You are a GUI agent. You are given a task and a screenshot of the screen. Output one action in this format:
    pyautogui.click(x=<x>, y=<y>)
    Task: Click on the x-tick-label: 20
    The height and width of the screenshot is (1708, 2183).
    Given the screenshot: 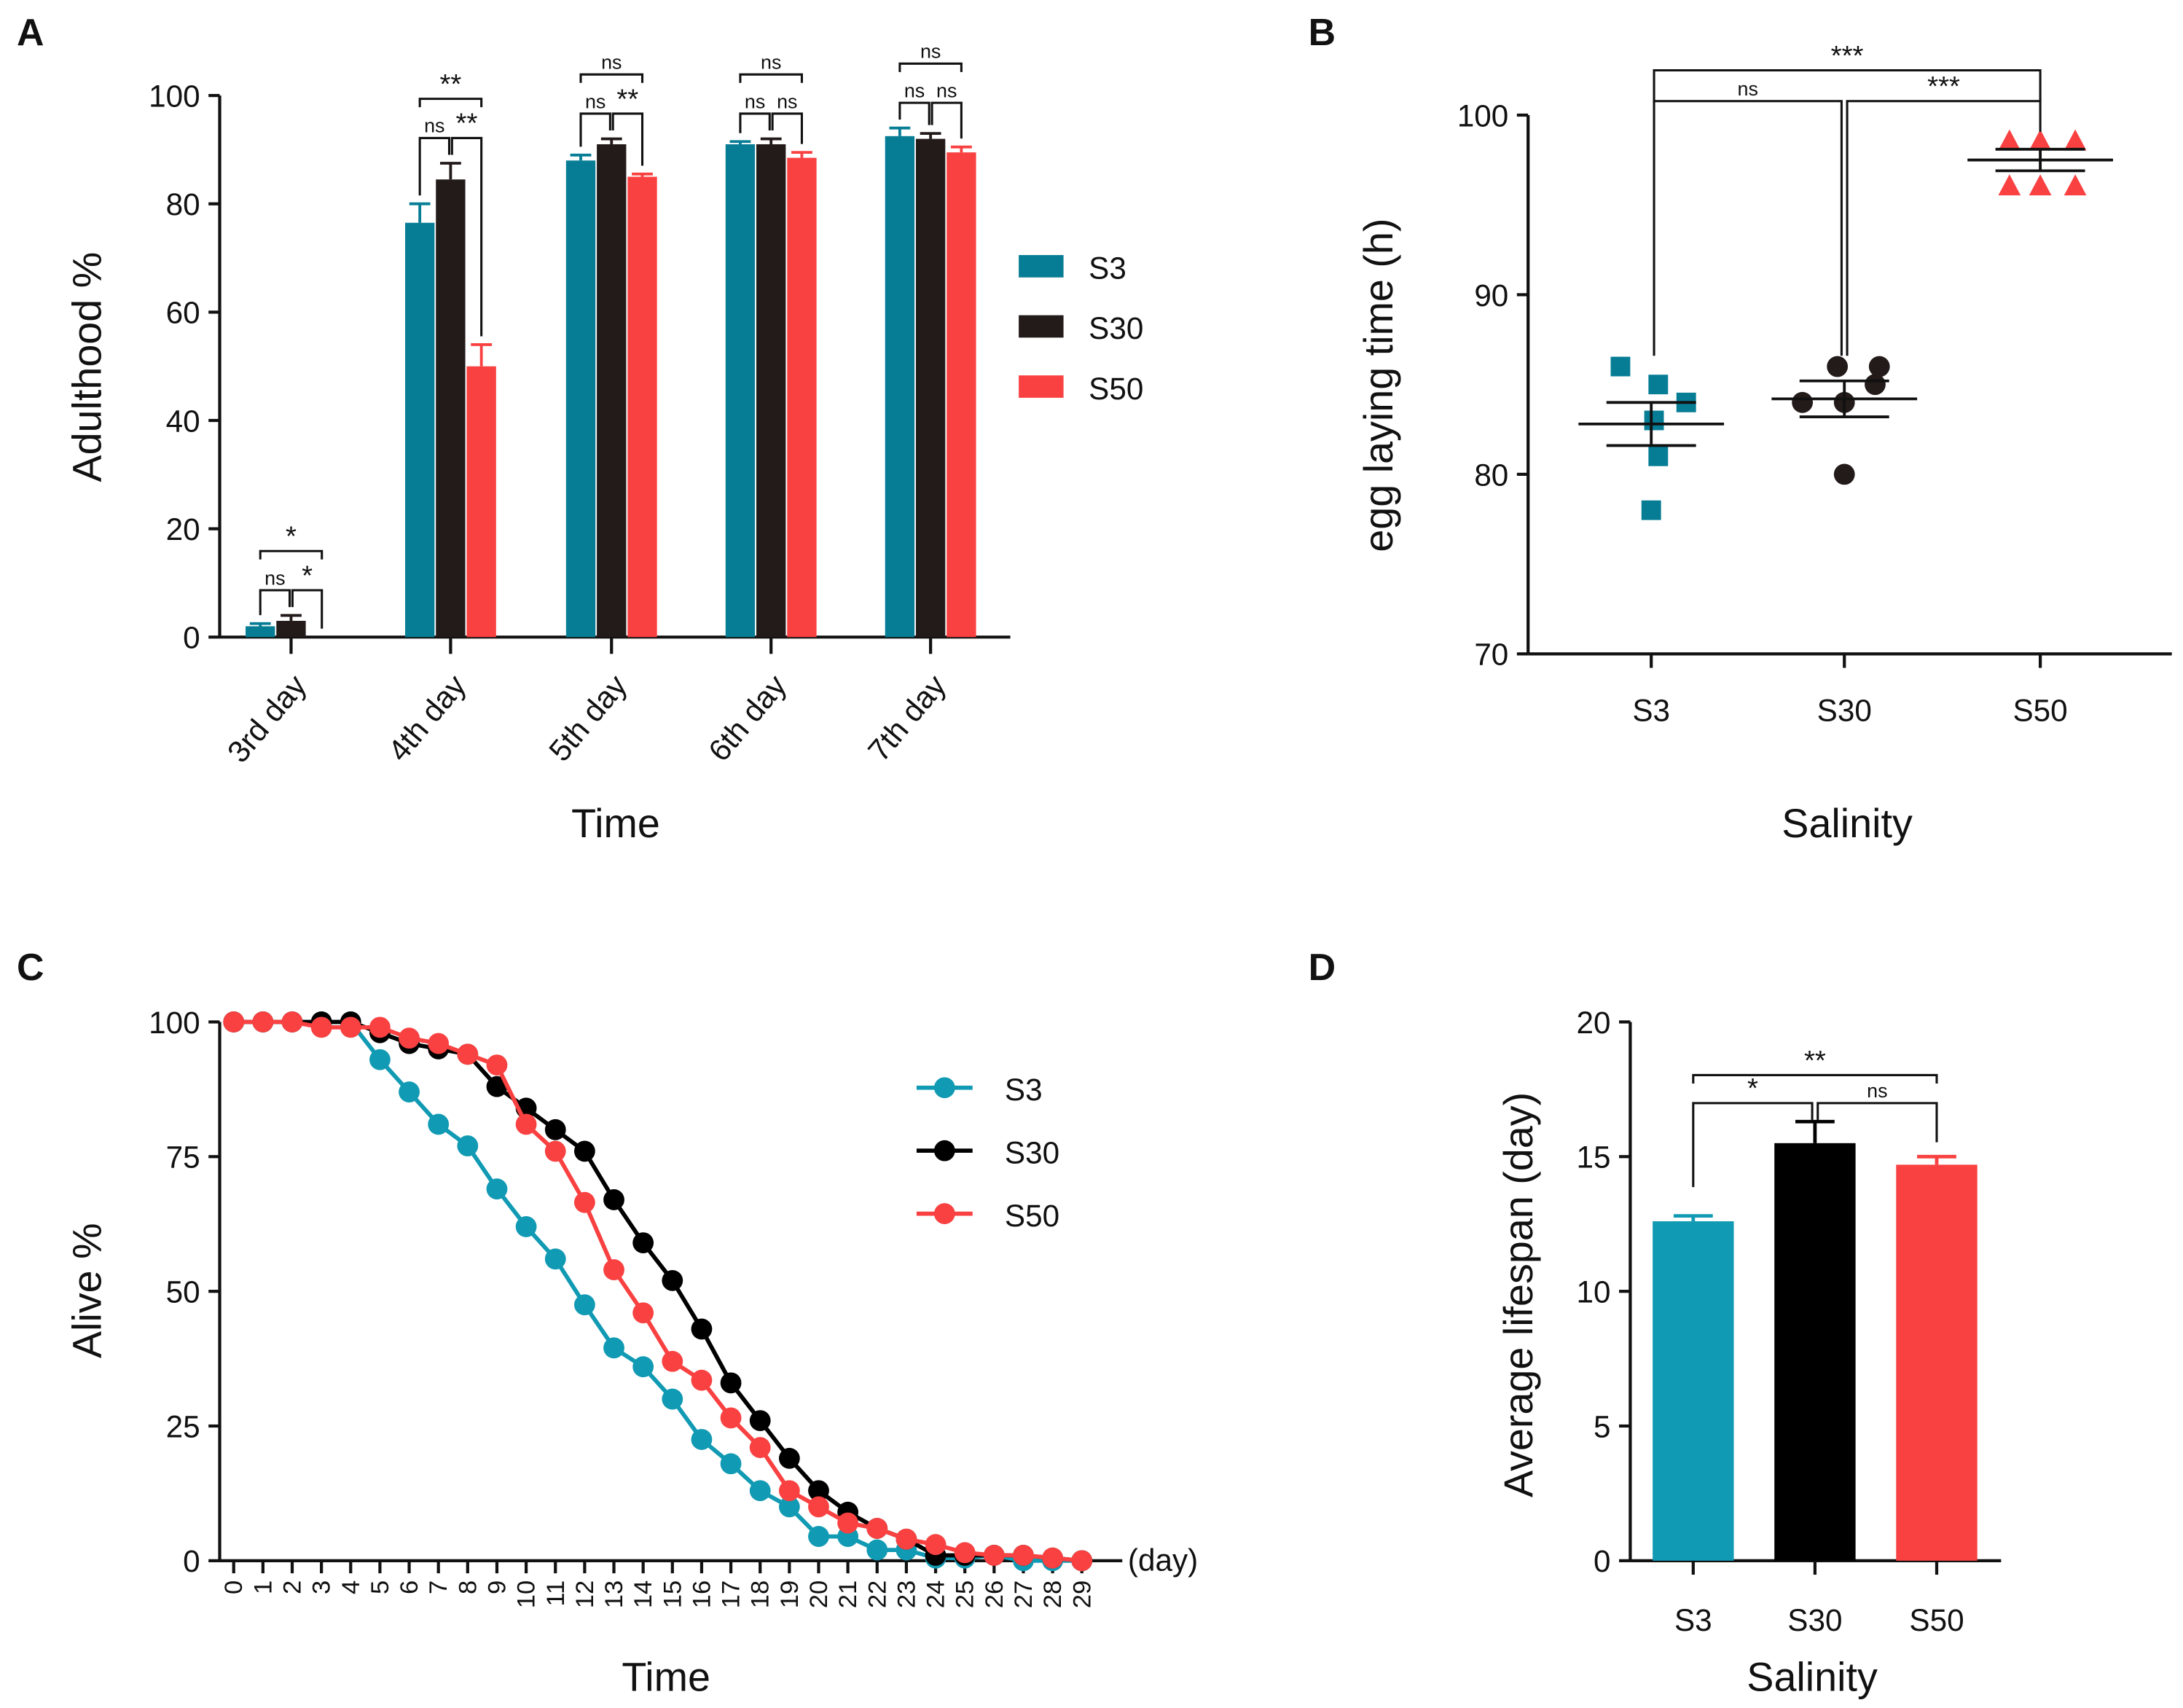 What is the action you would take?
    pyautogui.click(x=819, y=1594)
    